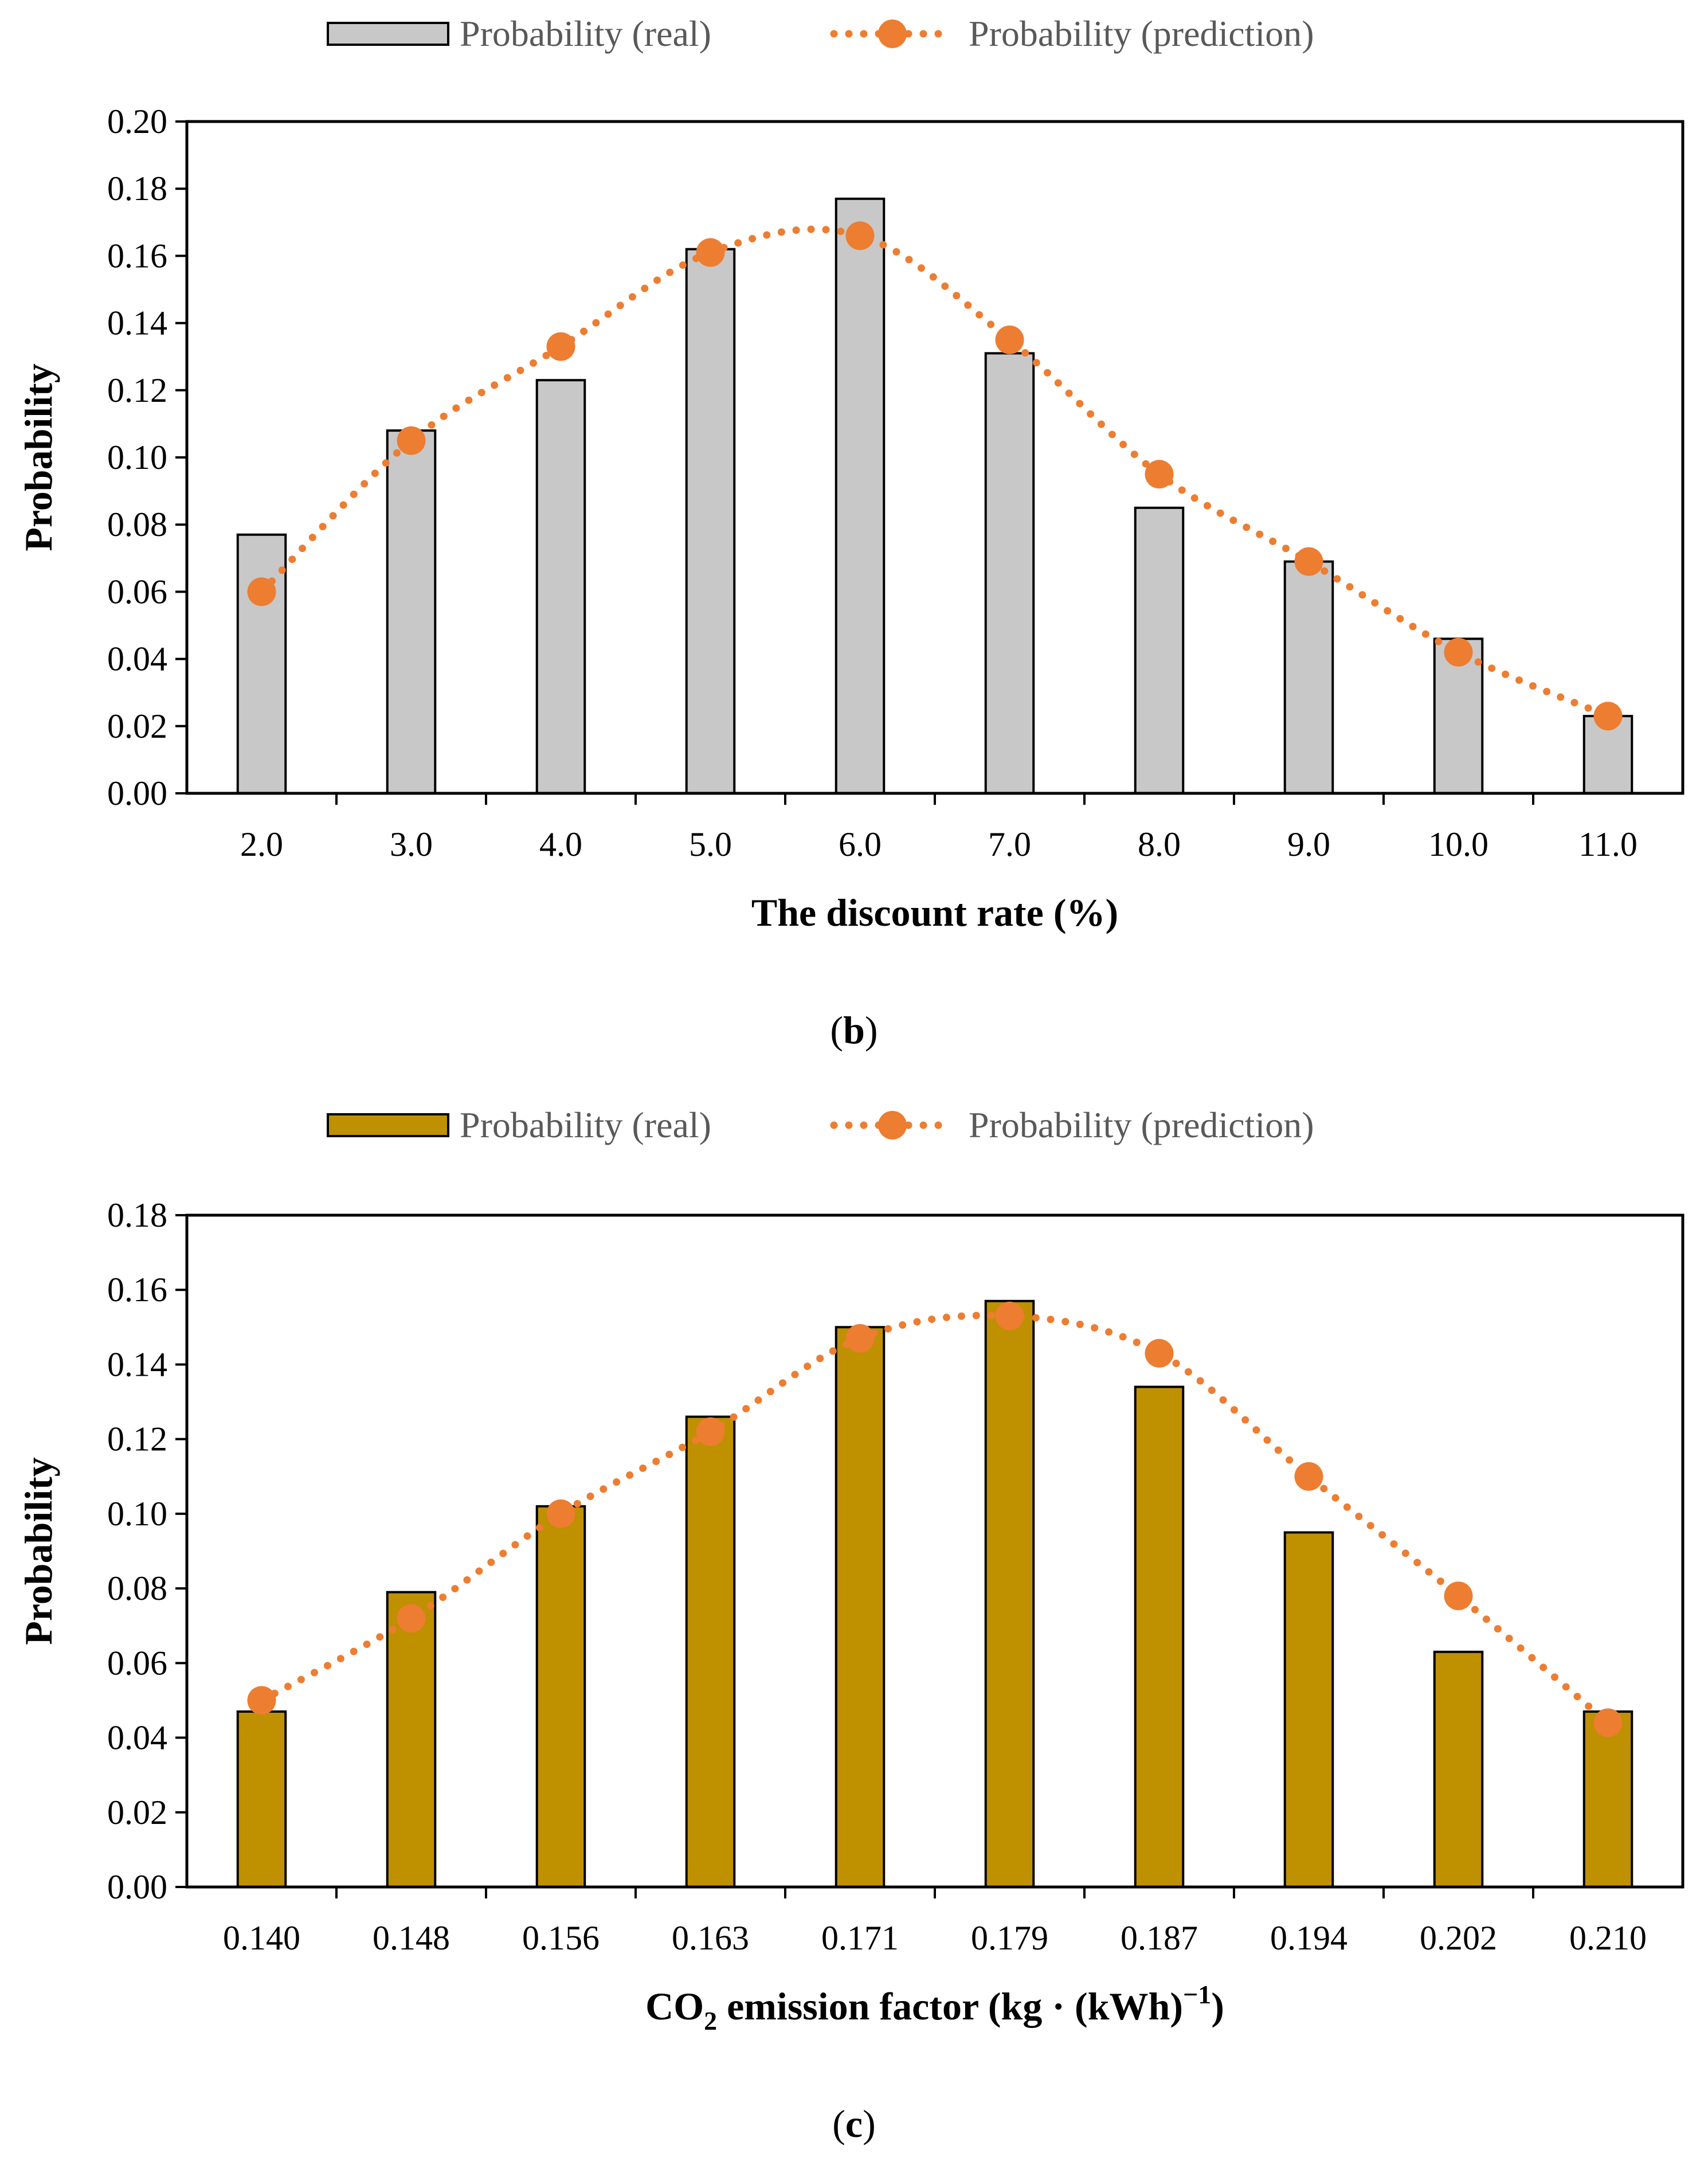 This screenshot has width=1708, height=2169. Describe the element at coordinates (388, 1125) in the screenshot. I see `legend-bar-swatch-c` at that location.